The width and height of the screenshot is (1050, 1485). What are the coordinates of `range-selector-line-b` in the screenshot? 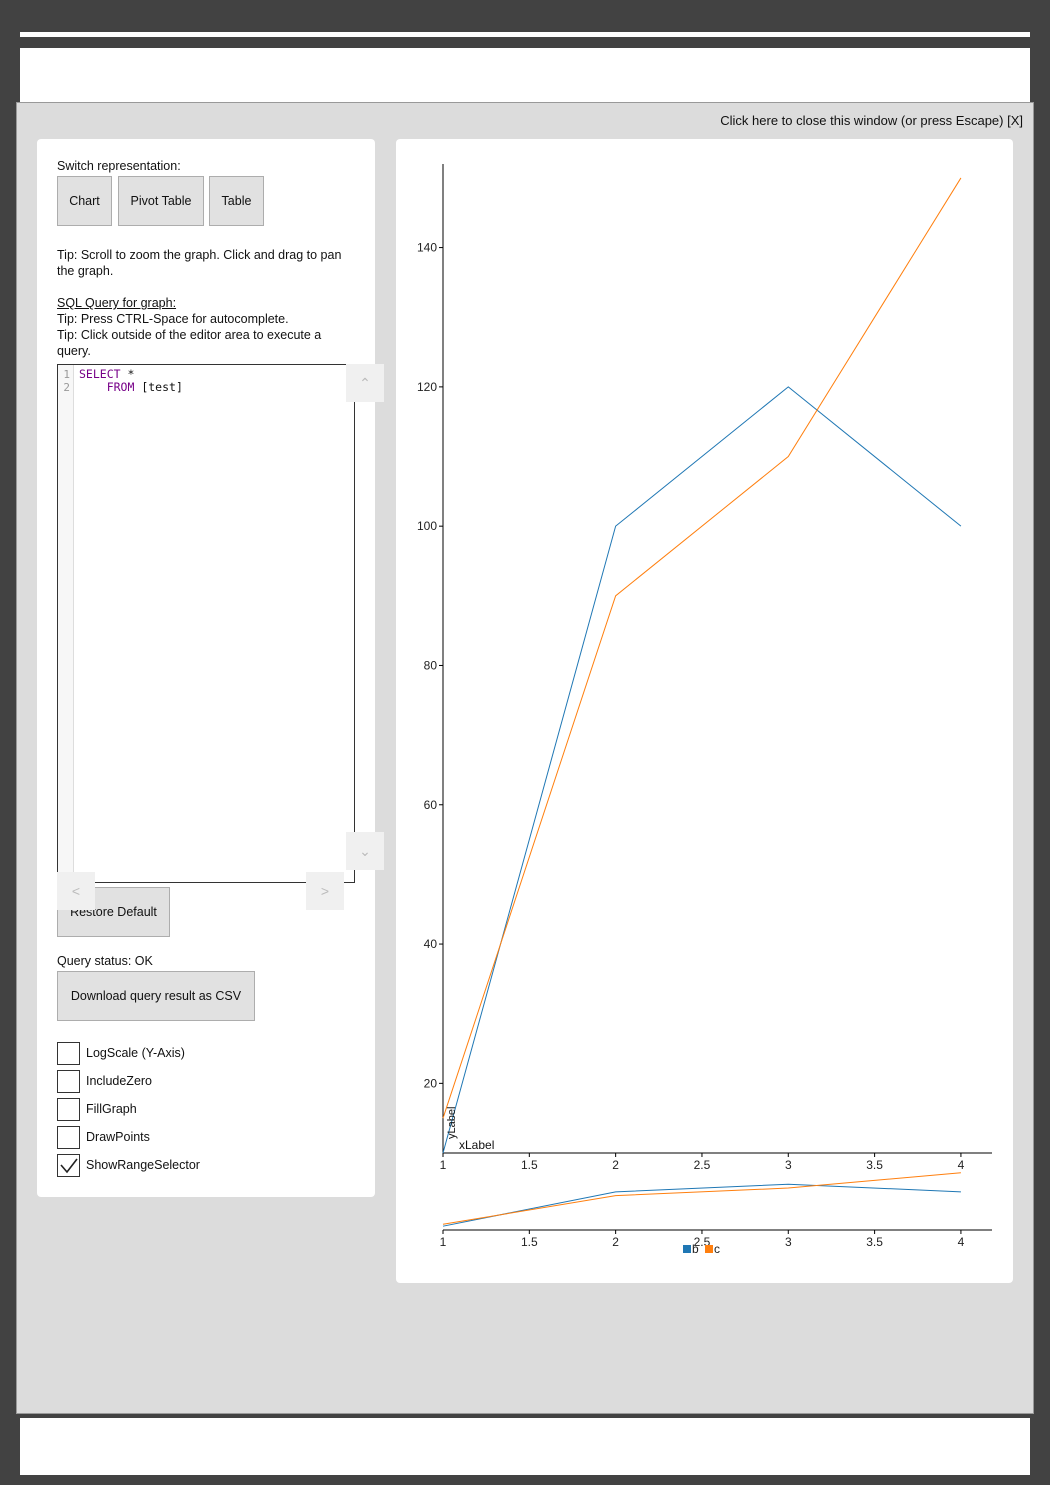 It's located at (701, 1205).